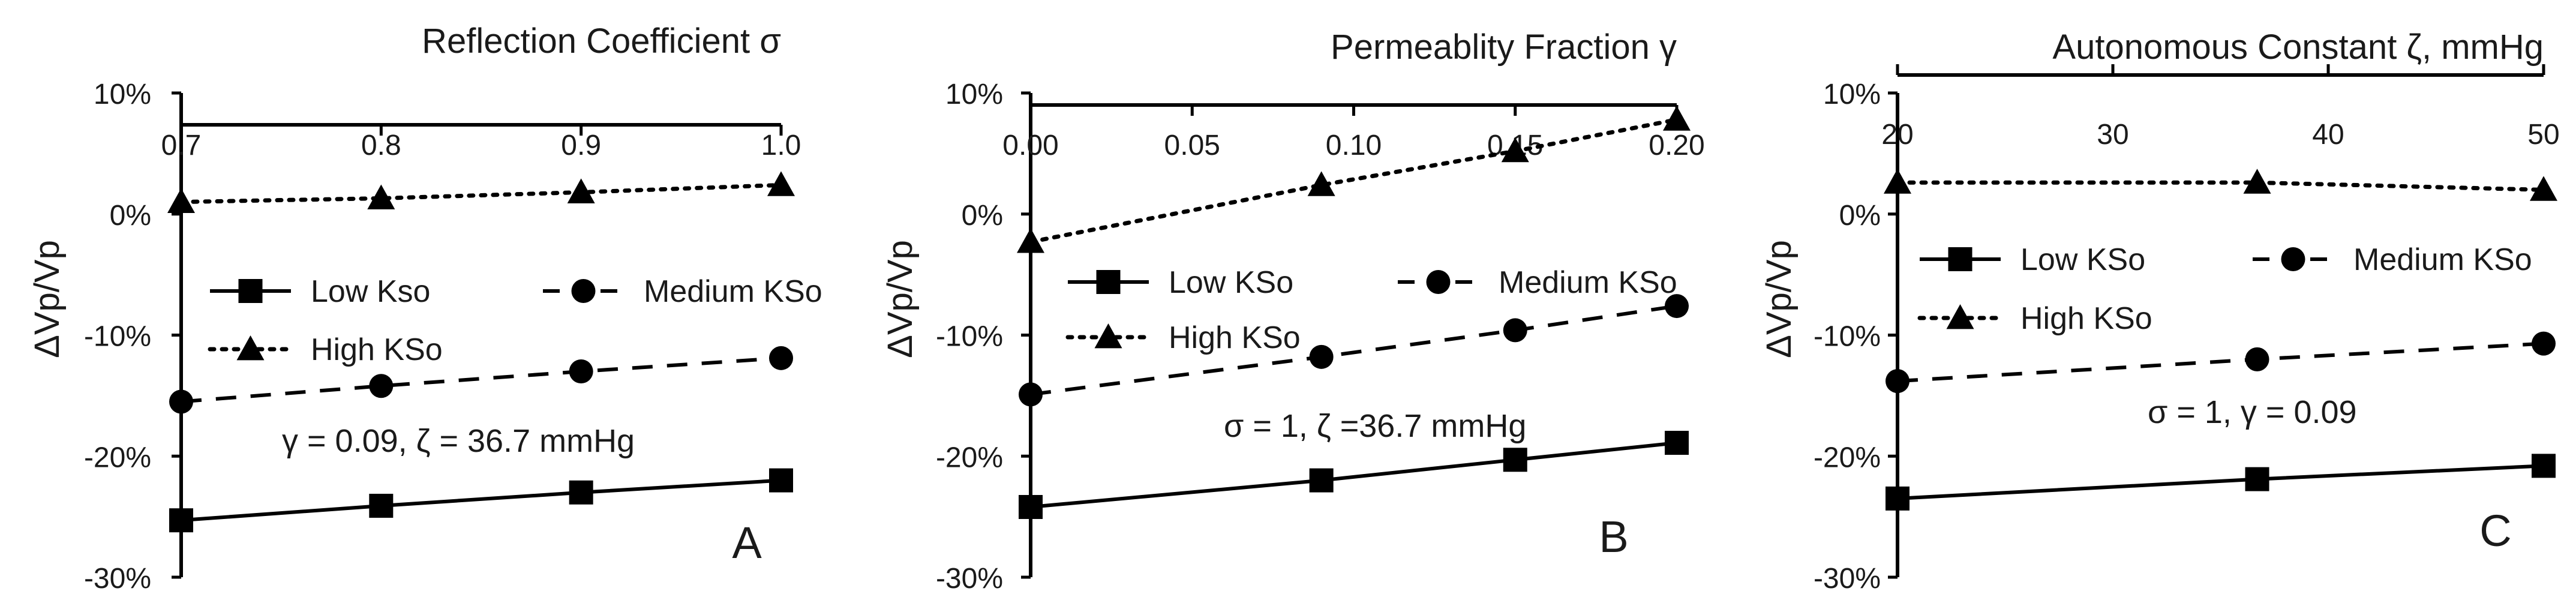 The width and height of the screenshot is (2576, 612). Describe the element at coordinates (2298, 47) in the screenshot. I see `chart-title: Autonomous Constant ζ, mmHg` at that location.